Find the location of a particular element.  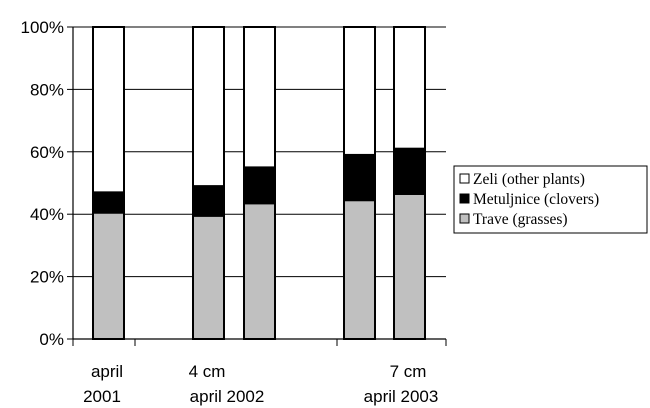

y-tick-label: 100% is located at coordinates (42, 27).